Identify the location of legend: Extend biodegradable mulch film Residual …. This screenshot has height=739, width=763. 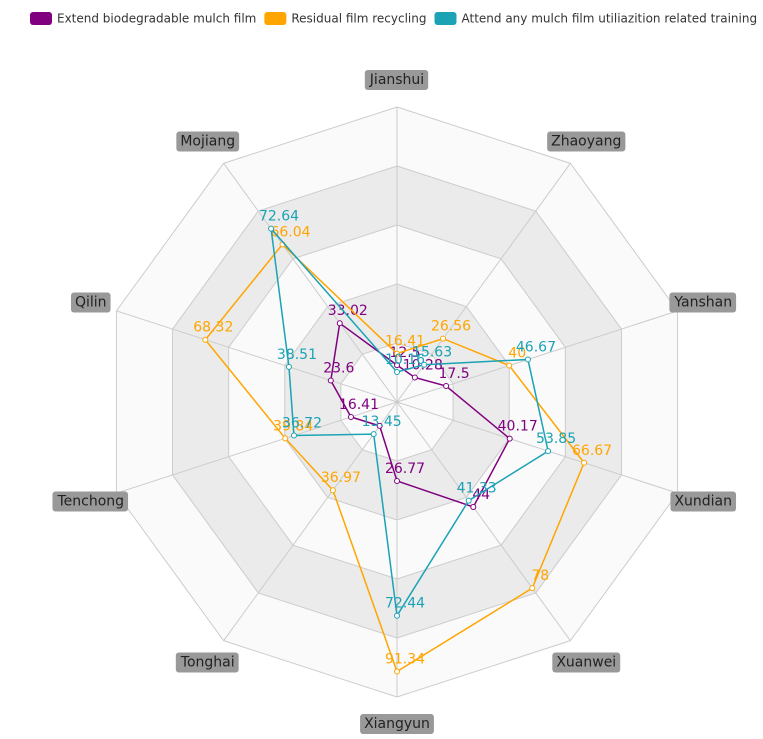
(393, 19).